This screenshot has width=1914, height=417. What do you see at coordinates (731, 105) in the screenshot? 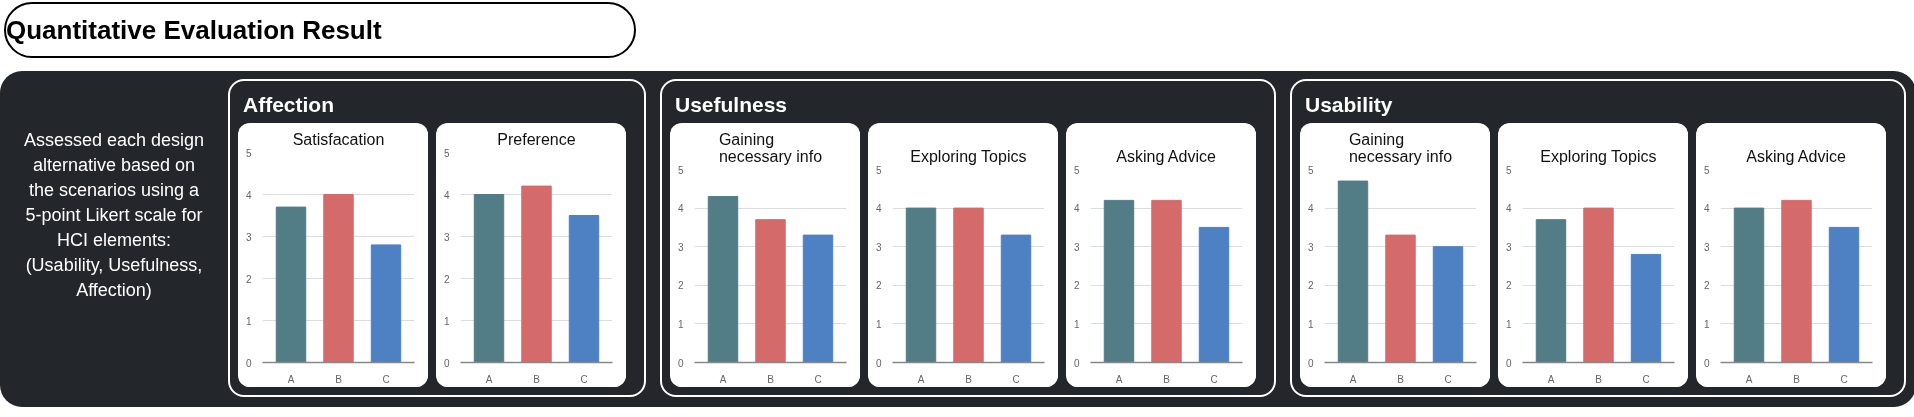
I see `text: Usefulness` at bounding box center [731, 105].